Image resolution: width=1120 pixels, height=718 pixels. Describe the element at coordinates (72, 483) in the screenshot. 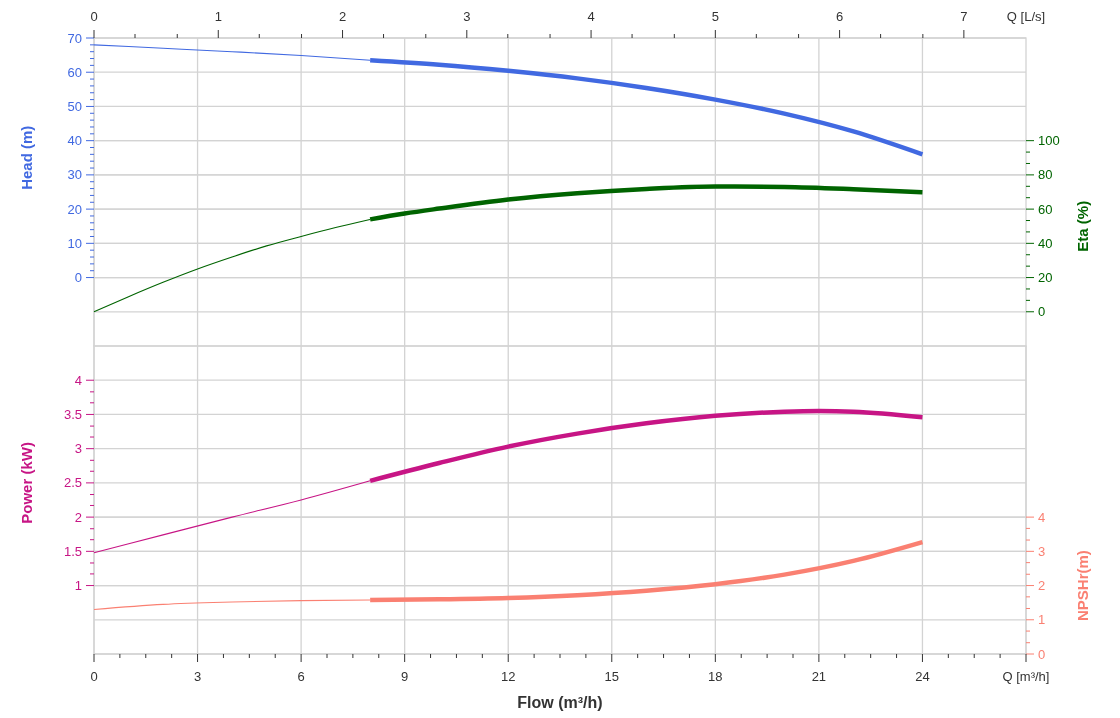

I see `y-tick-label: 2.5` at that location.